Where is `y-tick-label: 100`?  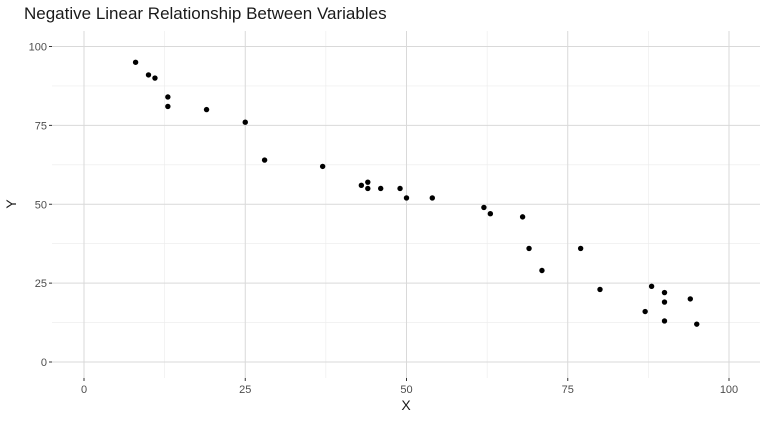 y-tick-label: 100 is located at coordinates (38, 48).